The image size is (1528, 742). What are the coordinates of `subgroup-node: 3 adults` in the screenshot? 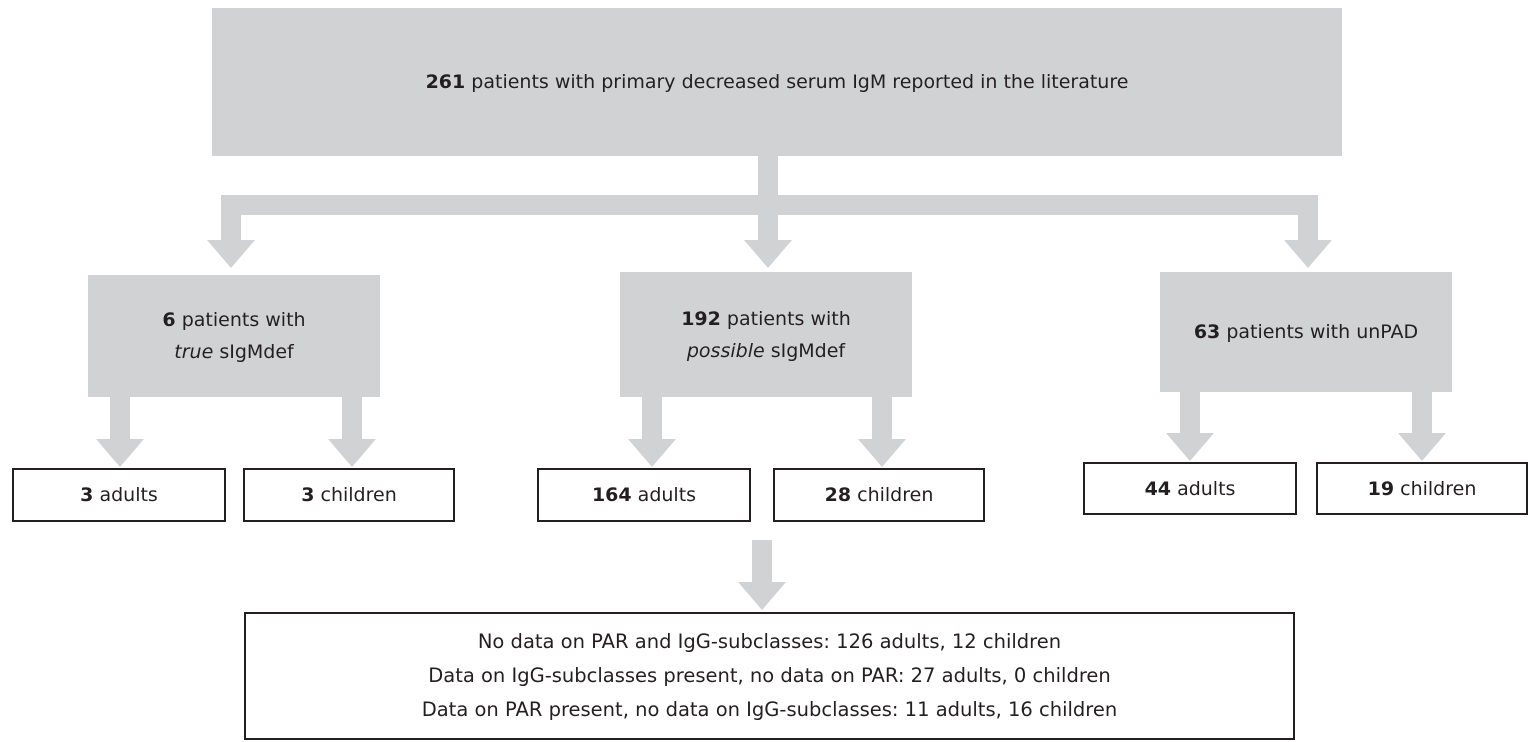 It's located at (119, 495).